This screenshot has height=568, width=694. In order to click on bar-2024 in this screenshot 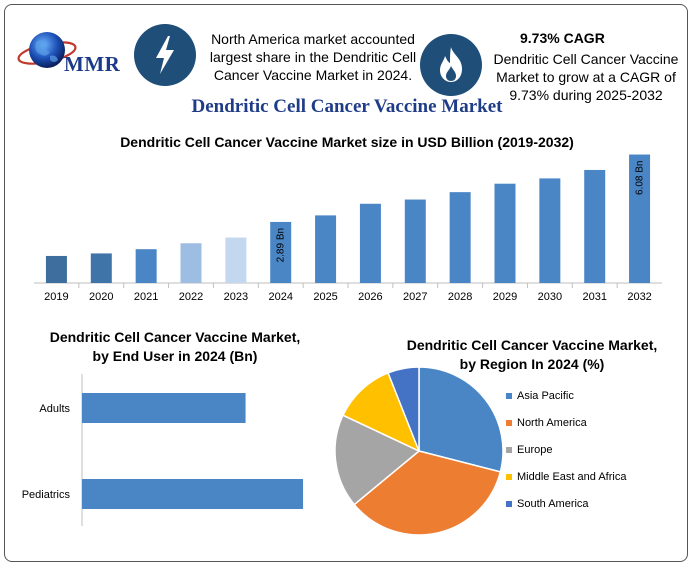, I will do `click(281, 252)`.